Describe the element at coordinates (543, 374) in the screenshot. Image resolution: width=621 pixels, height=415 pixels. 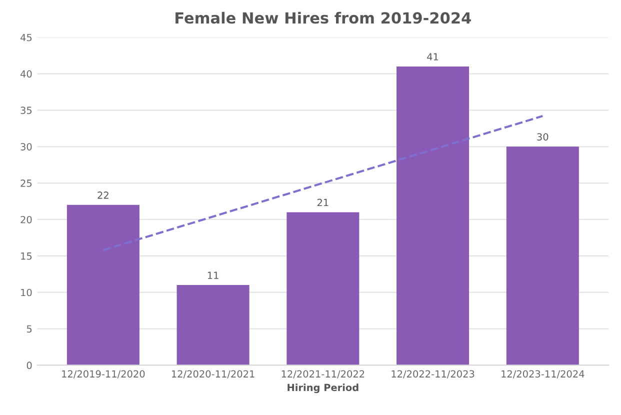
I see `x-tick-label: 12/2023-11/2024` at that location.